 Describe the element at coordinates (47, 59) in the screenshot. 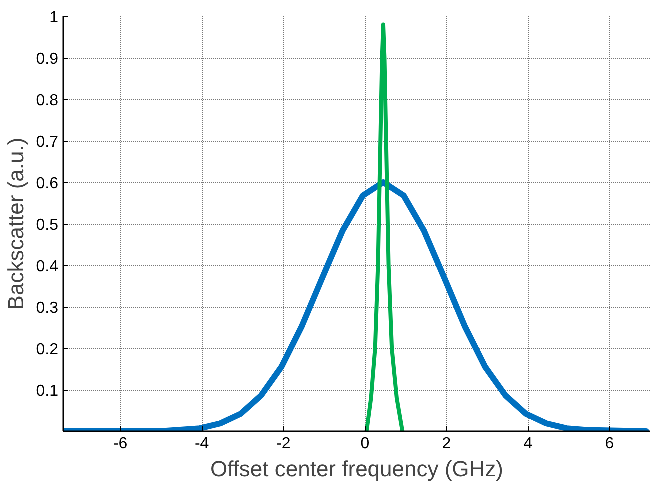

I see `y-tick-label: 0.9` at that location.